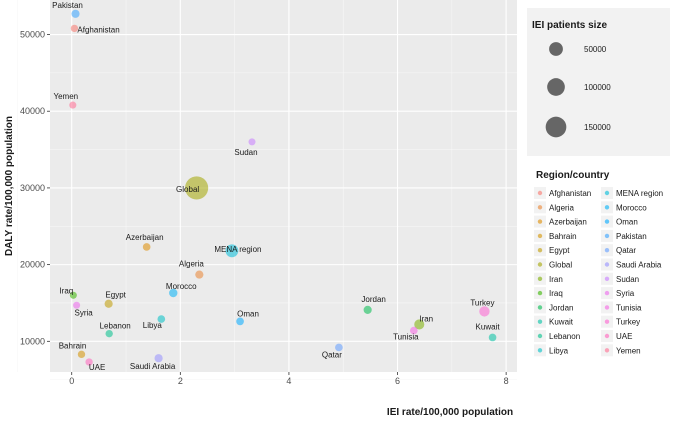 This screenshot has height=421, width=676. What do you see at coordinates (32, 341) in the screenshot?
I see `y-tick-label: 10000` at bounding box center [32, 341].